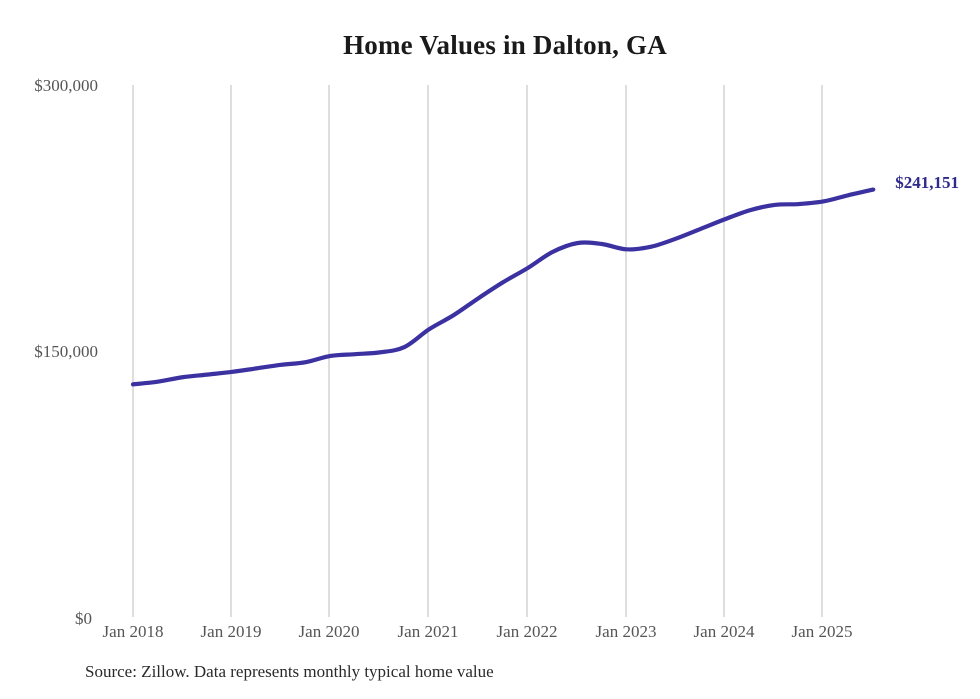  Describe the element at coordinates (231, 631) in the screenshot. I see `xtick-label-jan-2019: Jan 2019` at that location.